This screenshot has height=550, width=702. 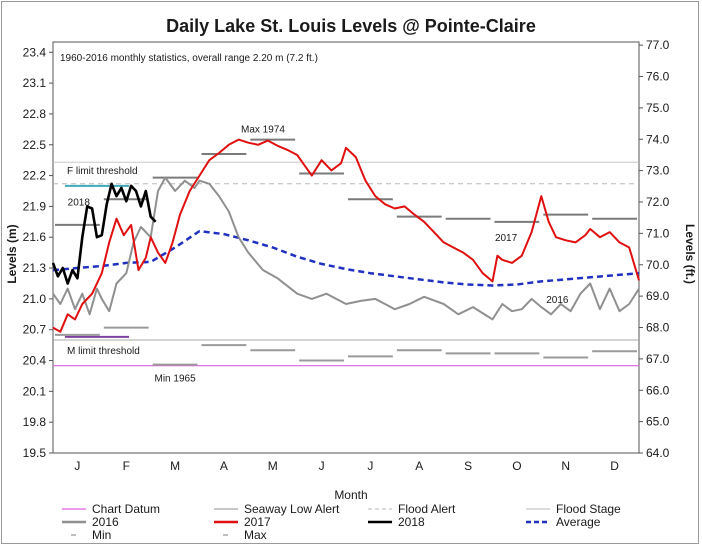 I want to click on y-tick-label-right: 66.0, so click(x=658, y=390).